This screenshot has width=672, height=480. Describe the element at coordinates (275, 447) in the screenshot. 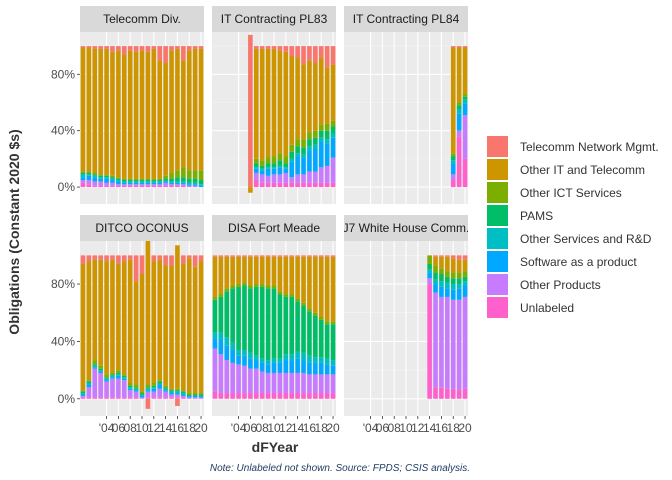

I see `x-axis-title: dFYear` at that location.